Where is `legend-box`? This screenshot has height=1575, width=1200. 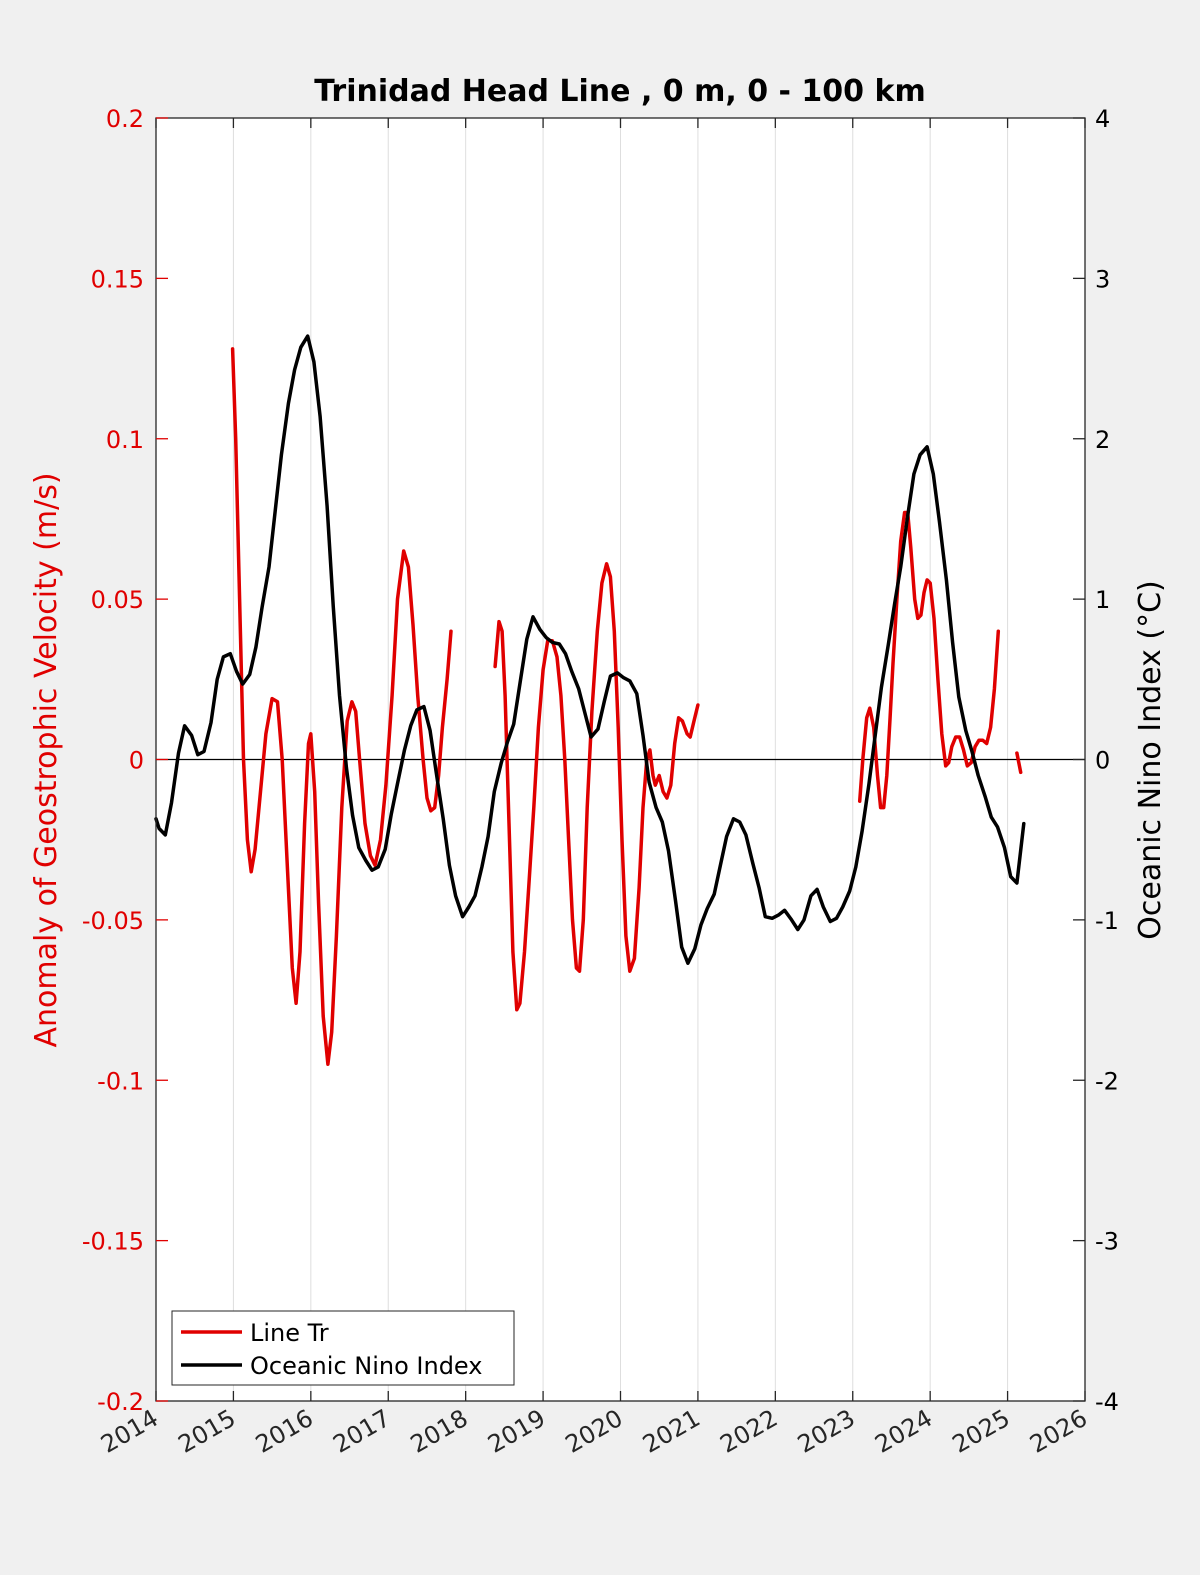 legend-box is located at coordinates (343, 1348).